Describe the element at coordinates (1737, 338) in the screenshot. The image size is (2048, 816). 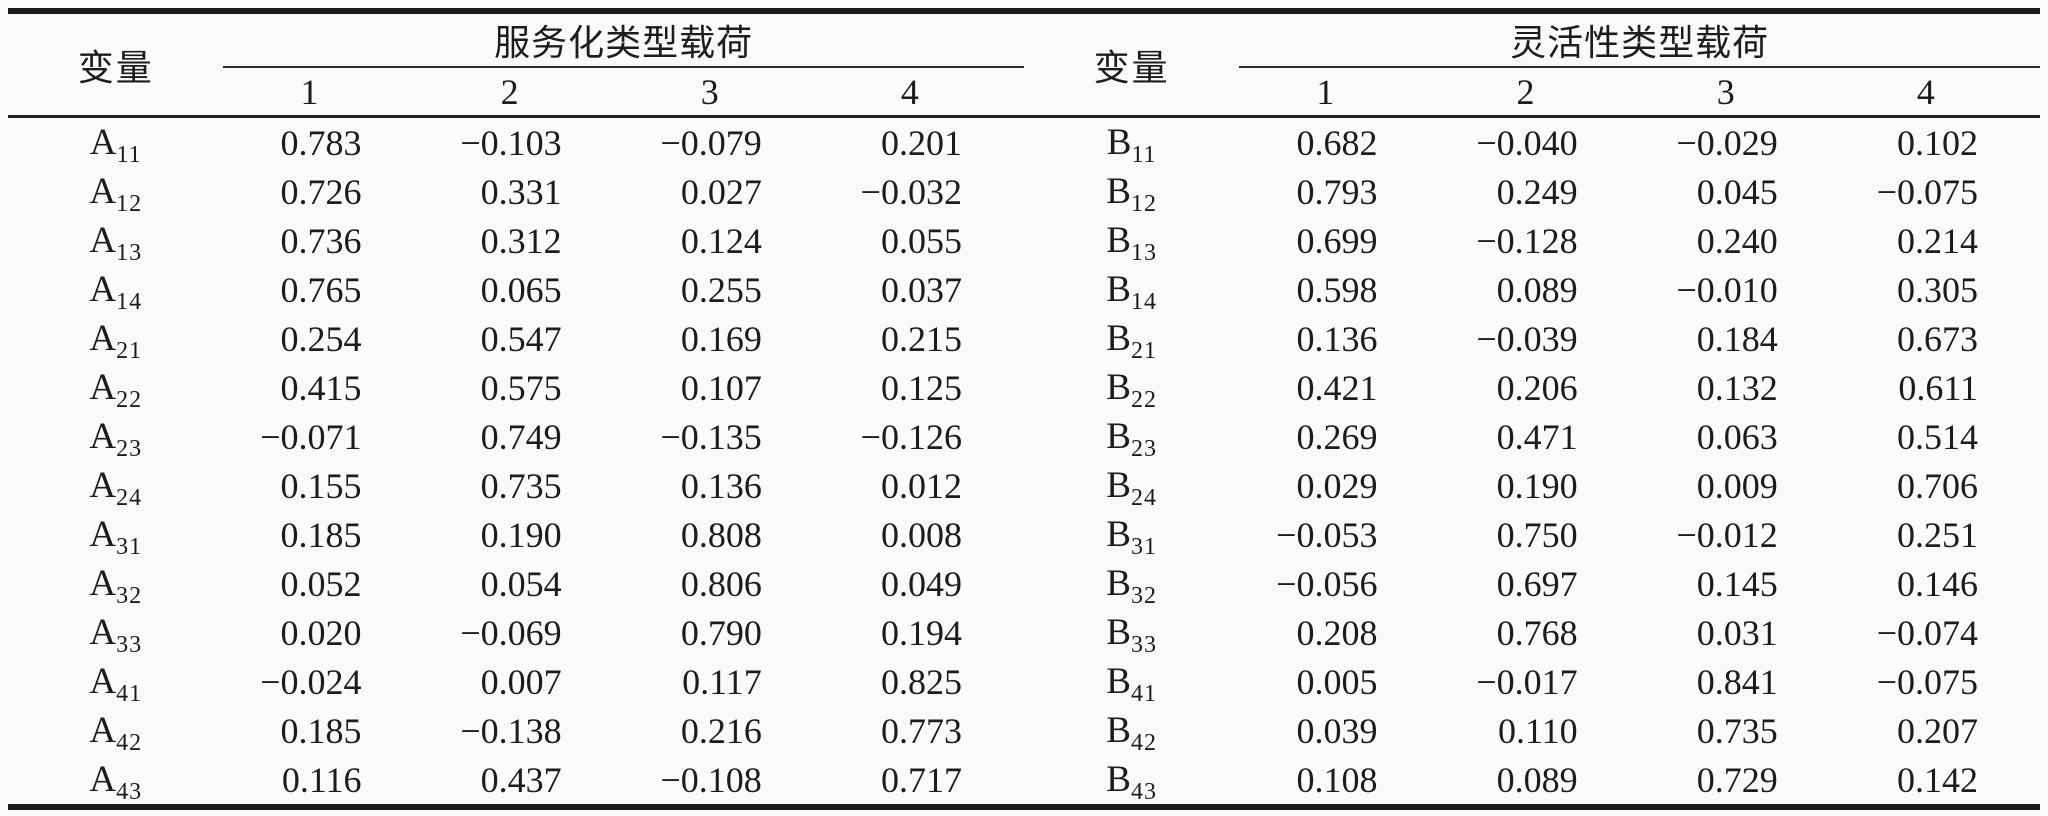
I see `loading-value: 0.184` at that location.